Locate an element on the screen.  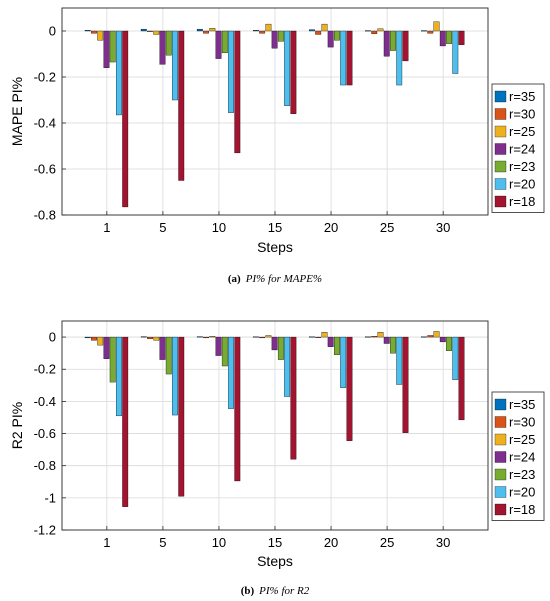
bar-r=18-step-15 is located at coordinates (293, 398).